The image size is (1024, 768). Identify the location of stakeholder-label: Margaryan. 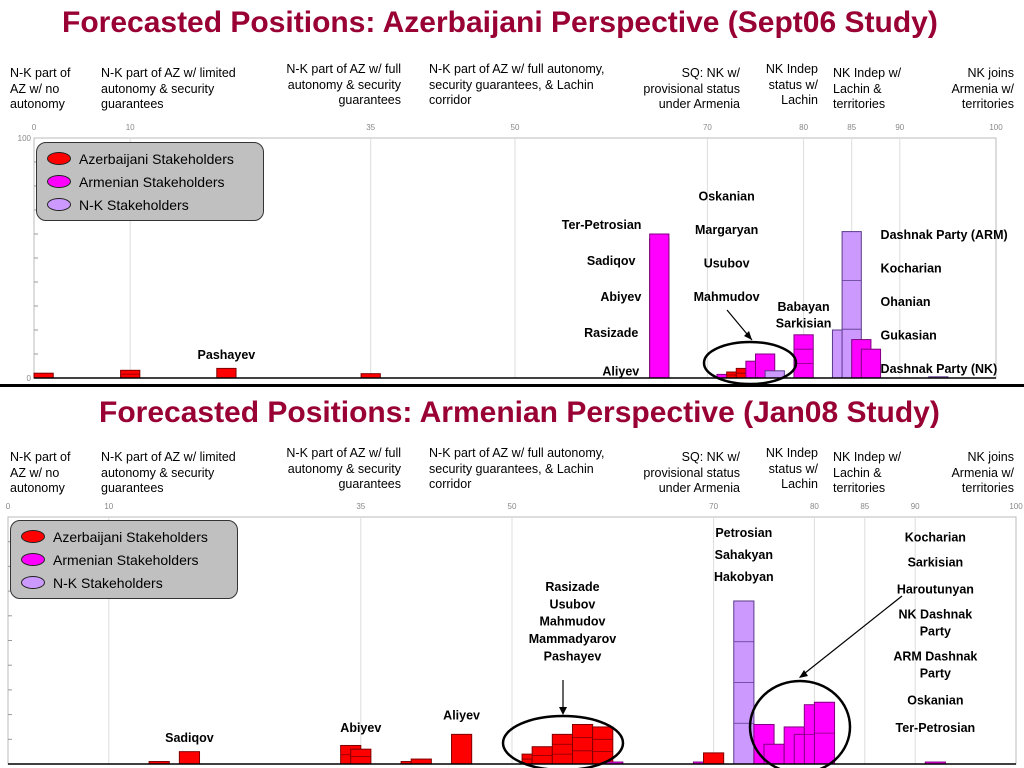
(726, 230).